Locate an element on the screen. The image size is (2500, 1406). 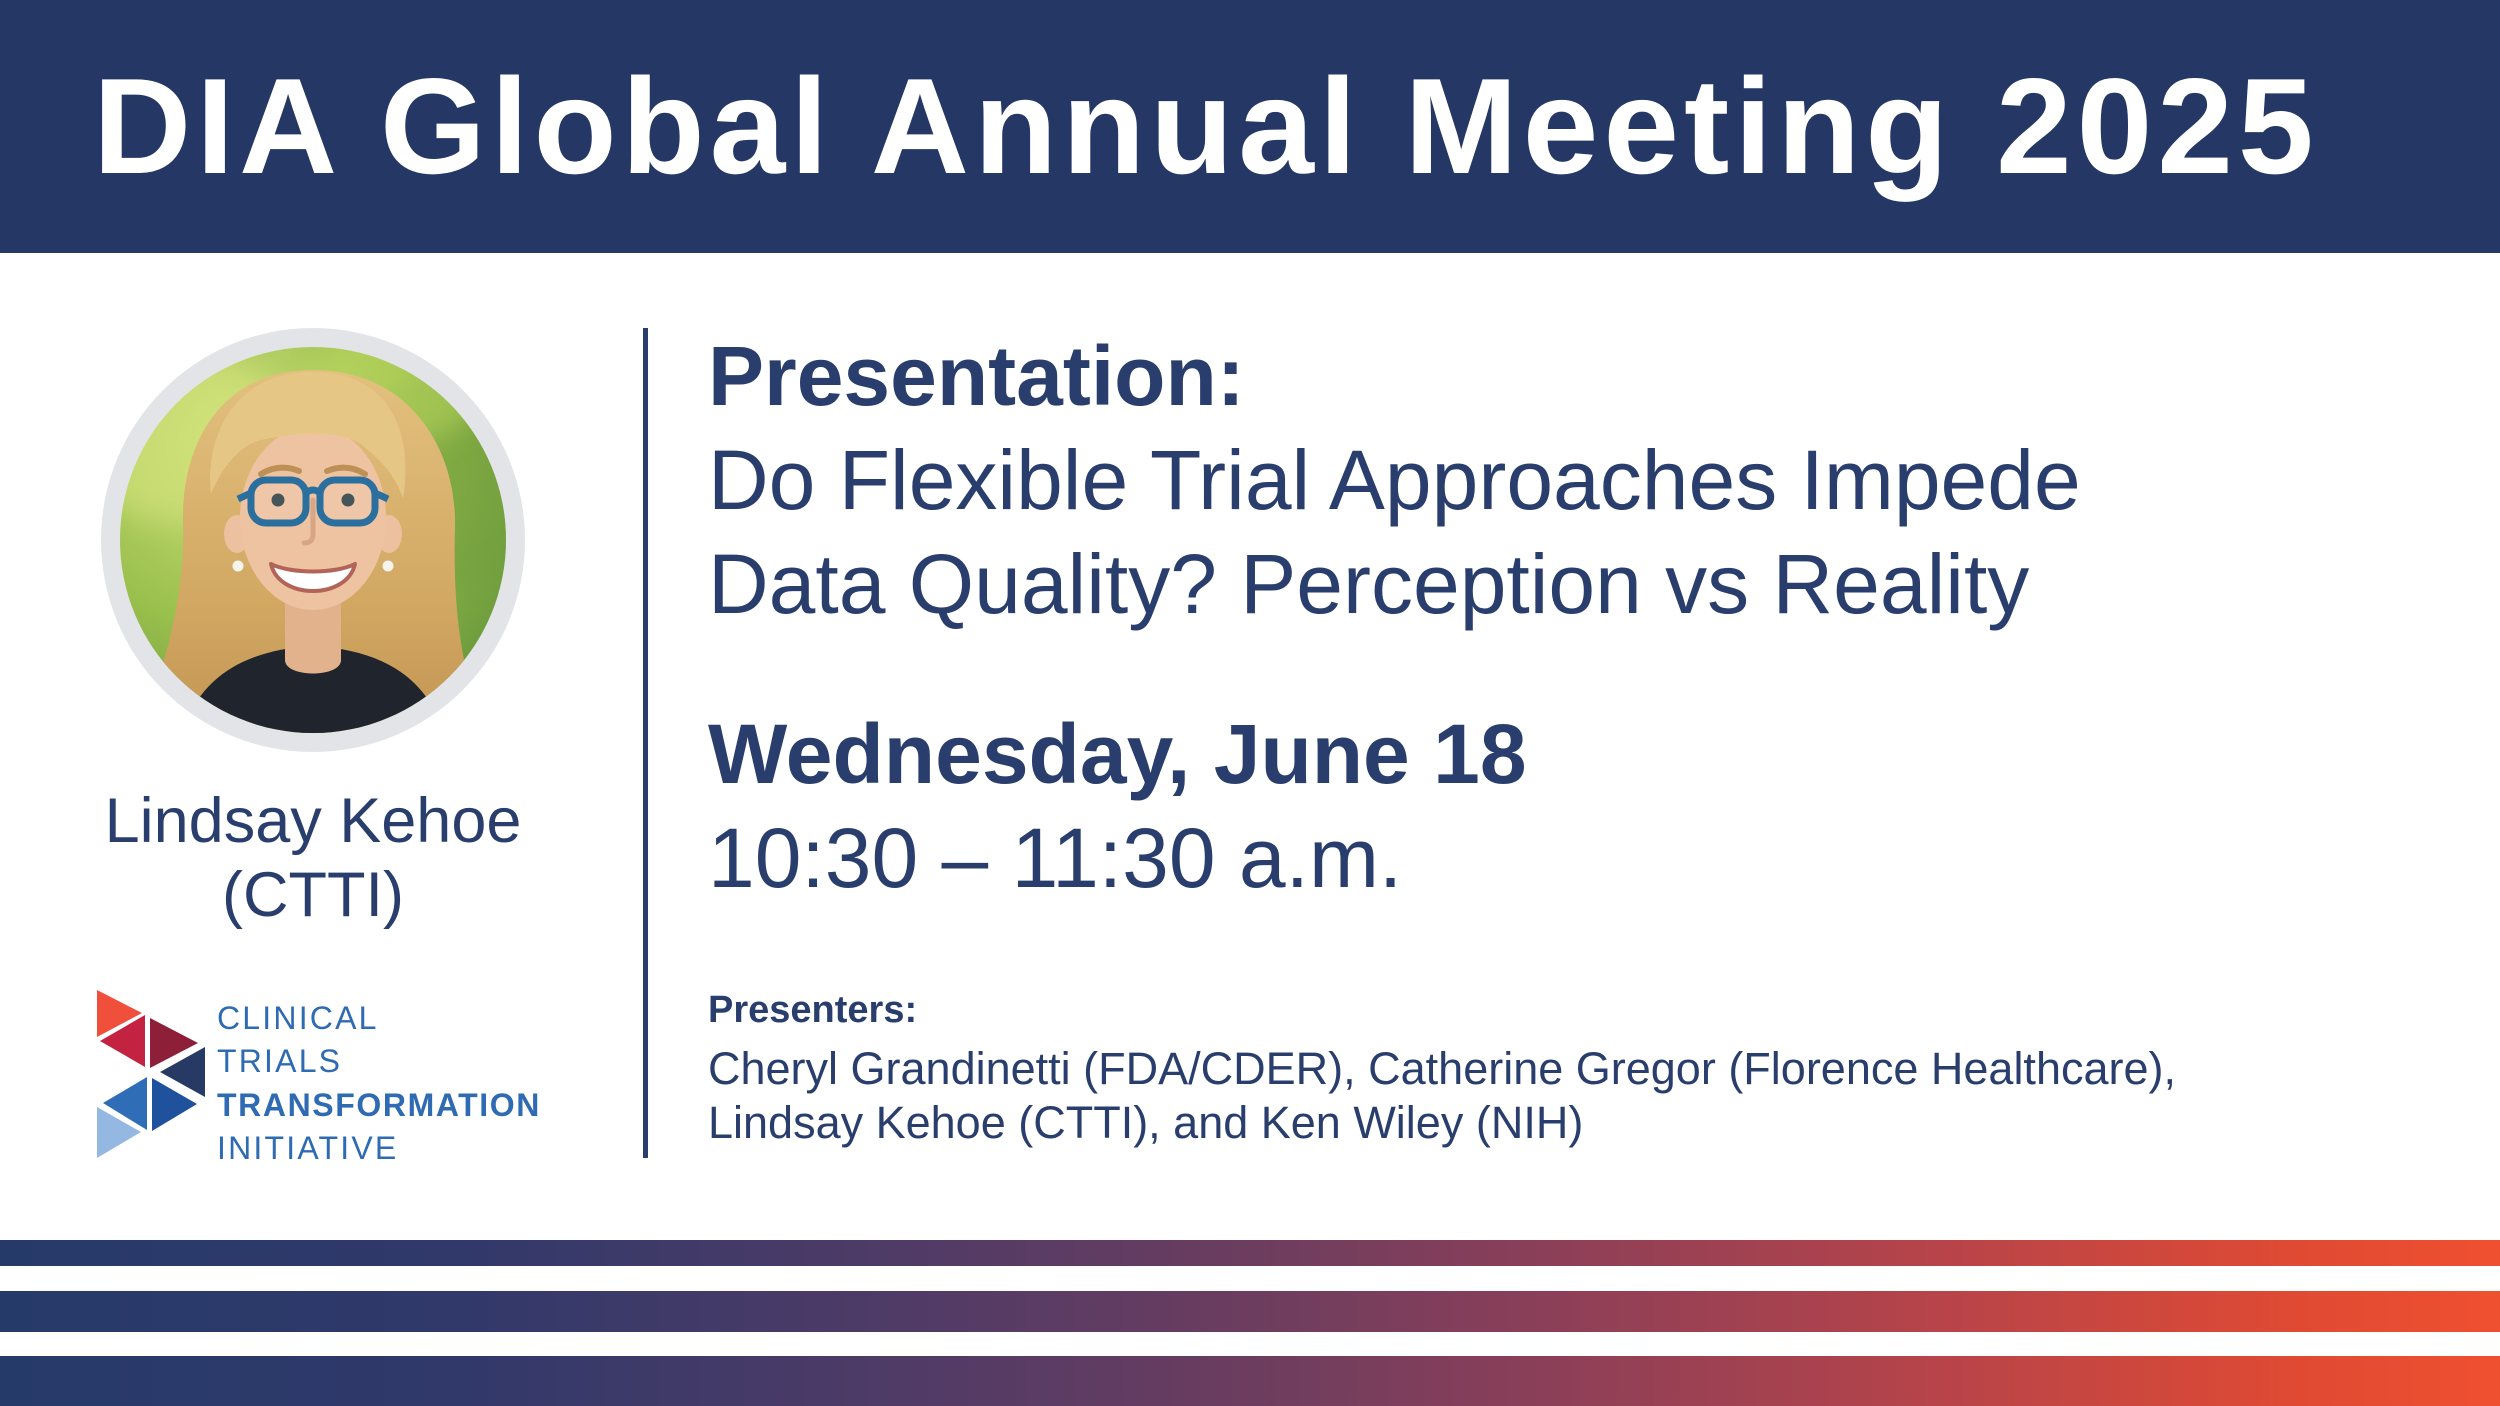
ctti-triangle-orange is located at coordinates (119, 1013).